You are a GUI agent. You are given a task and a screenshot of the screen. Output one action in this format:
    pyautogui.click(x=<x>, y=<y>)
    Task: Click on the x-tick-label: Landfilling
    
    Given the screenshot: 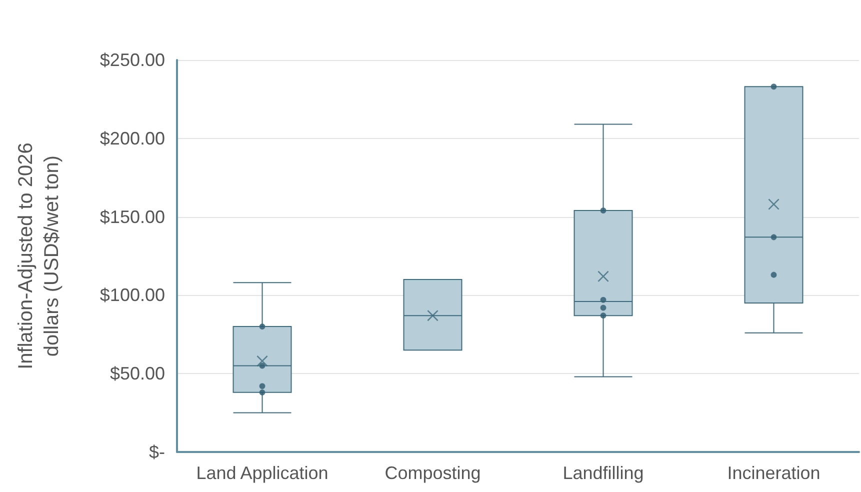 What is the action you would take?
    pyautogui.click(x=603, y=473)
    